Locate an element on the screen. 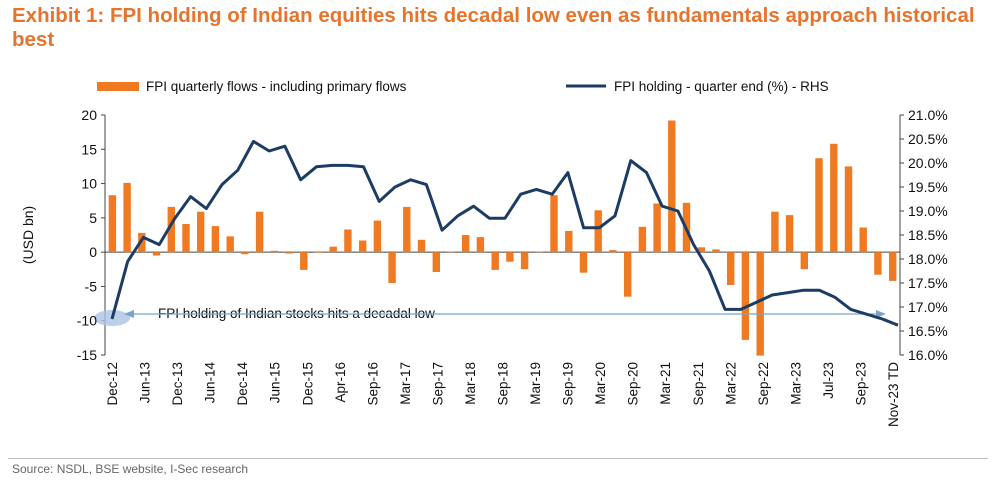  x-tick-label: Mar-19 is located at coordinates (535, 383).